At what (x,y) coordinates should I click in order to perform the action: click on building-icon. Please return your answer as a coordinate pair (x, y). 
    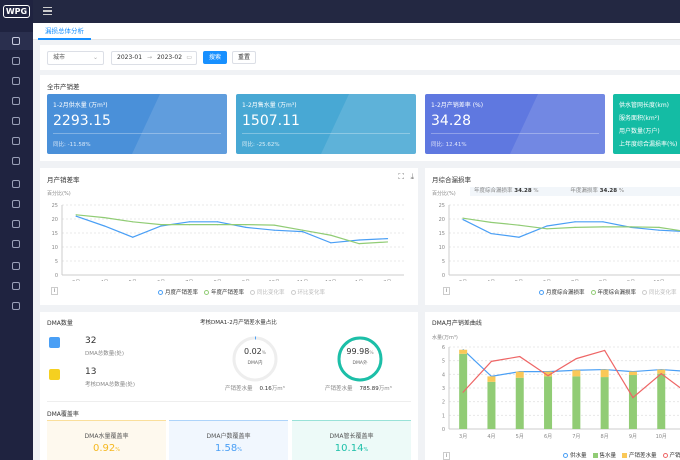
    Looking at the image, I should click on (16, 61).